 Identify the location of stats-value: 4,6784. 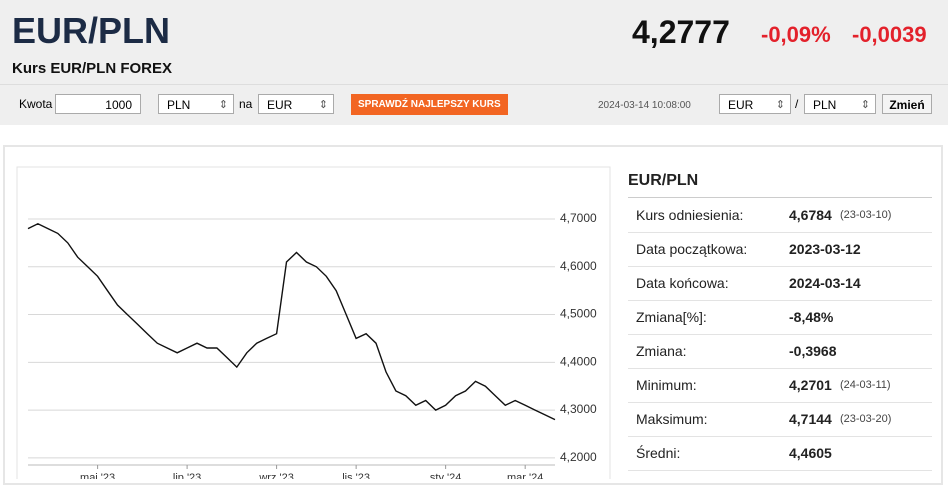
(810, 215).